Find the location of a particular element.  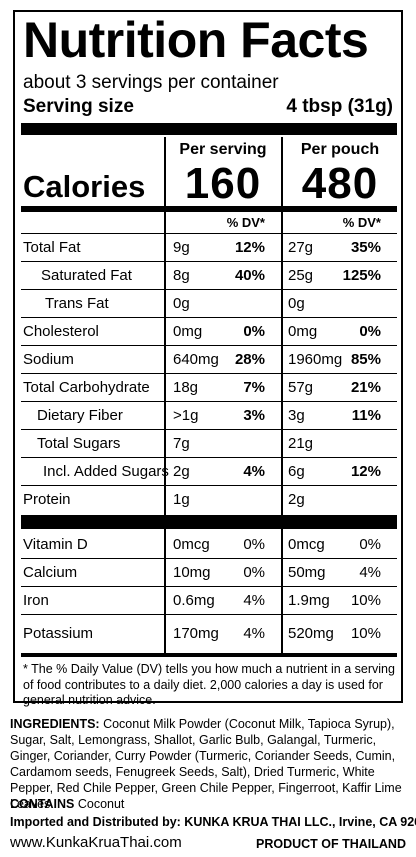

thick-divider is located at coordinates (209, 129).